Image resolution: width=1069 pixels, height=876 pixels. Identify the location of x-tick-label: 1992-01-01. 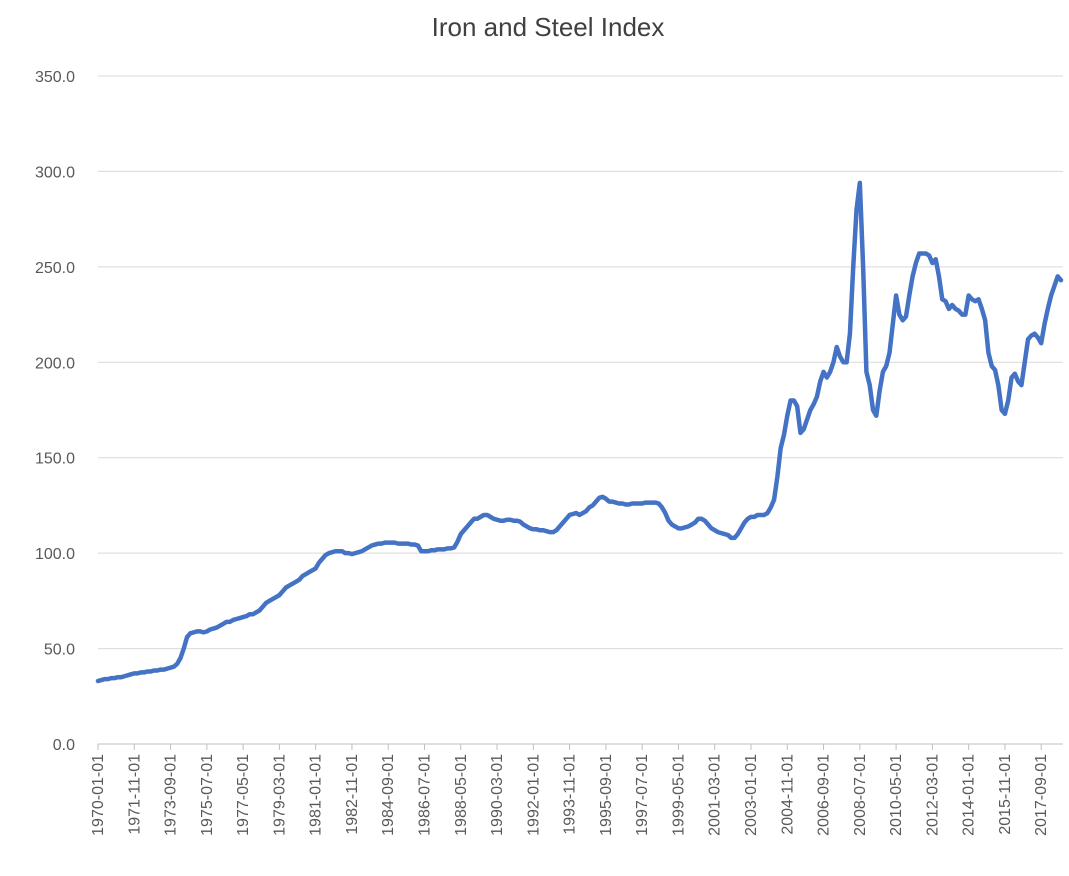
(533, 795).